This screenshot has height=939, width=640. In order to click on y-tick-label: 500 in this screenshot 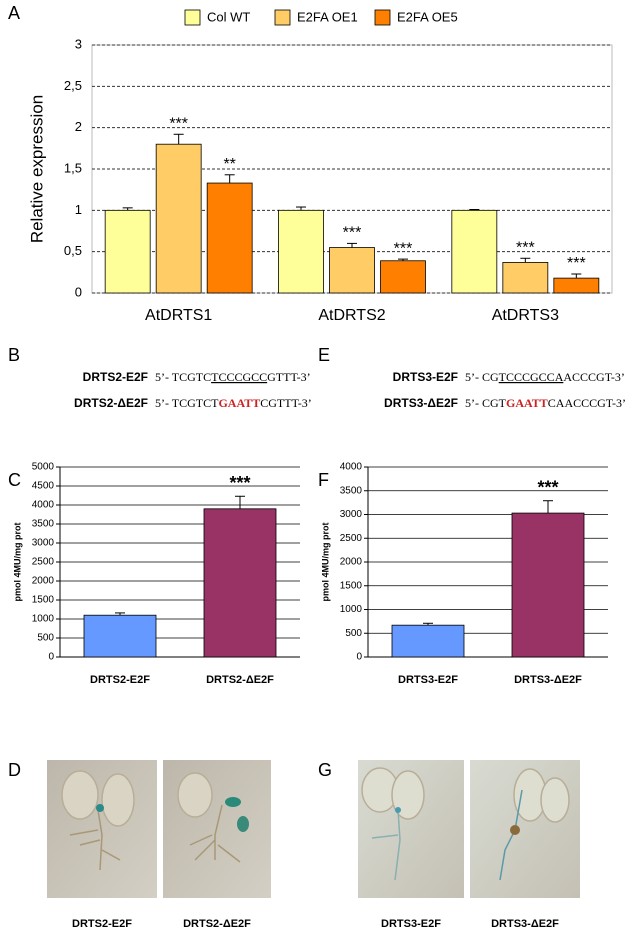, I will do `click(353, 633)`.